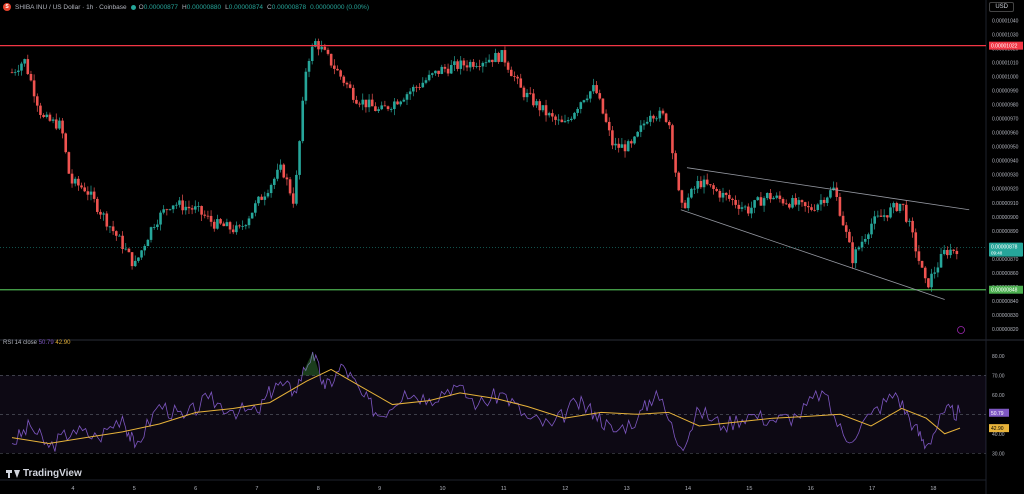 Image resolution: width=1024 pixels, height=494 pixels. Describe the element at coordinates (1004, 47) in the screenshot. I see `level-price-label: 0.00001022` at that location.